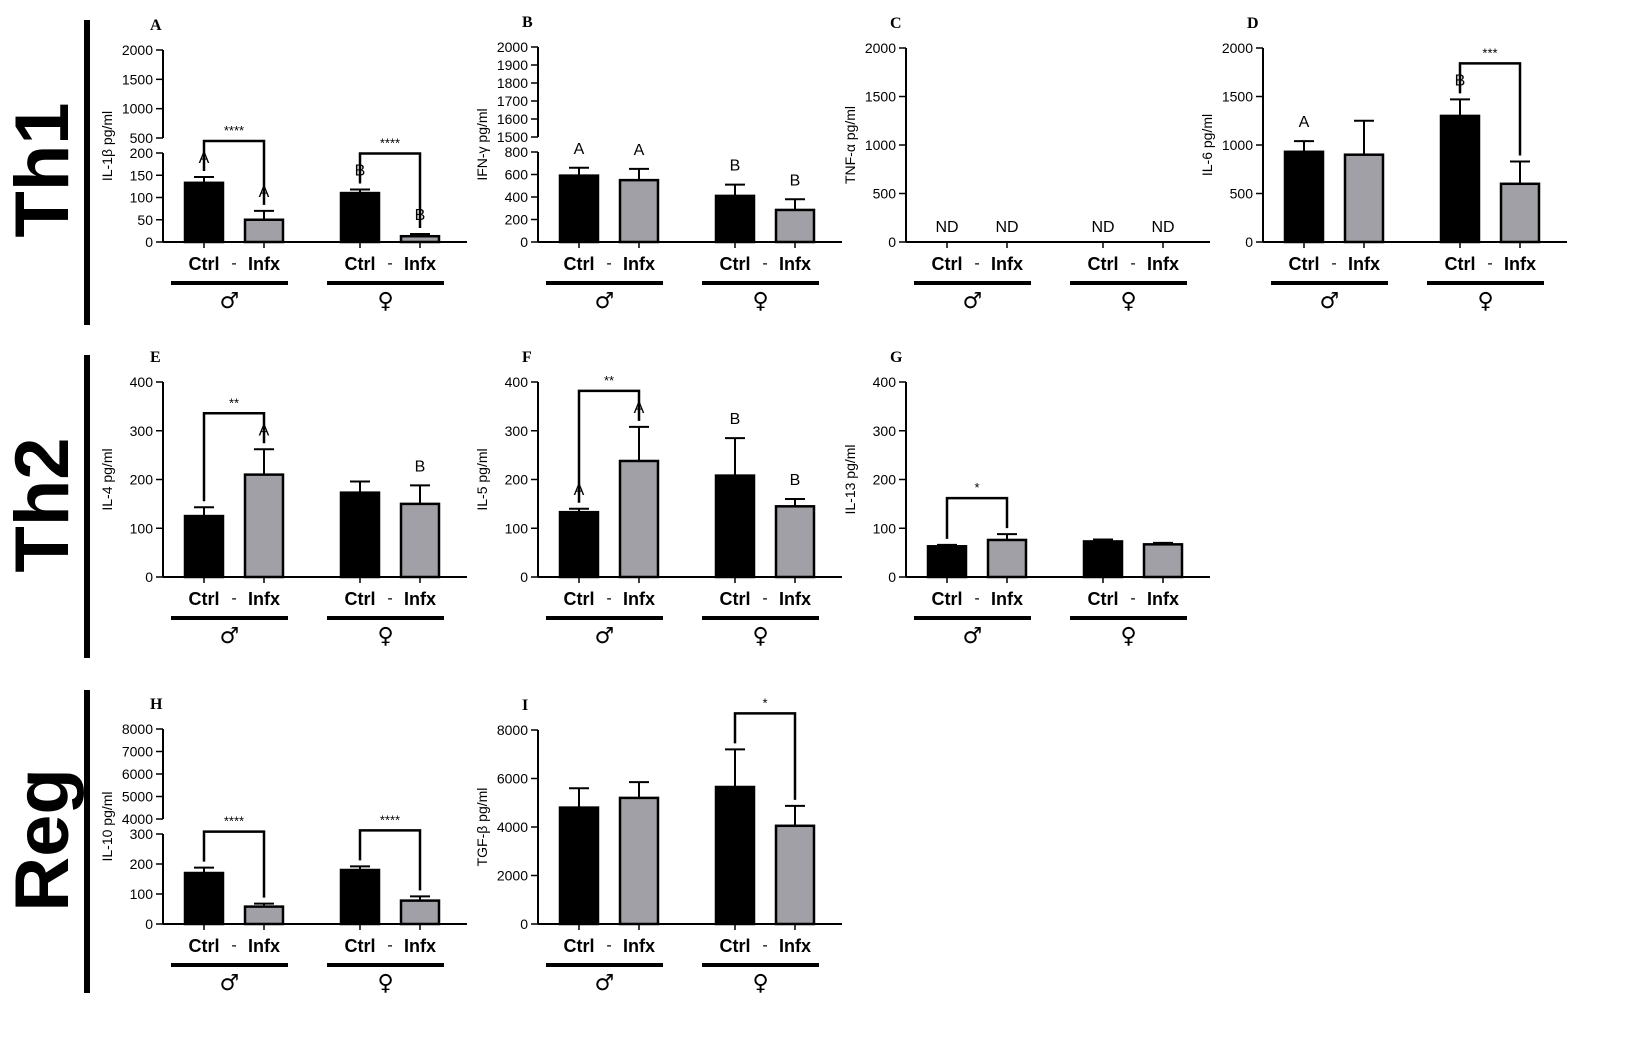 The width and height of the screenshot is (1626, 1044). I want to click on y-tick-label: 8000, so click(512, 730).